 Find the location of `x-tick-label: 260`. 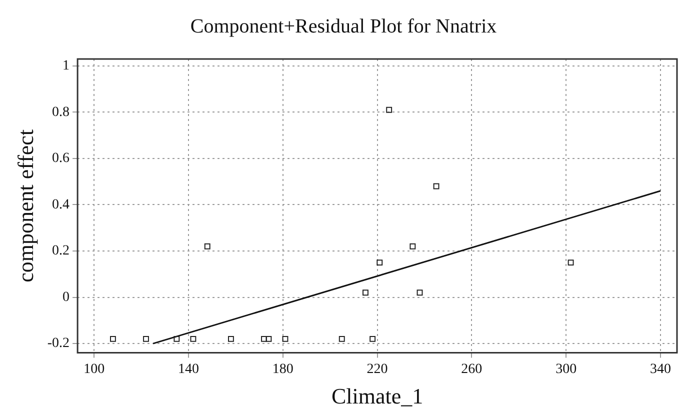

x-tick-label: 260 is located at coordinates (471, 369).